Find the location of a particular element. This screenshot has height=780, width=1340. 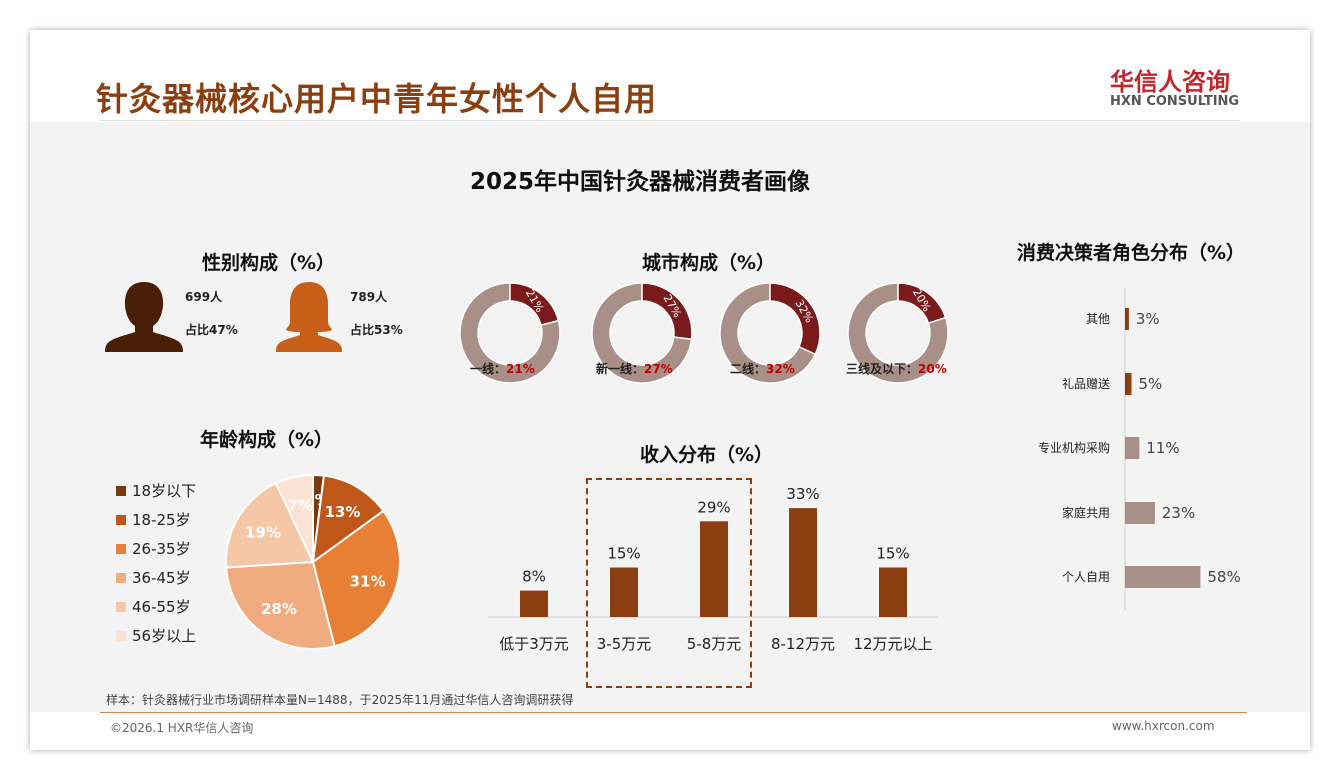

x-tick-label: 8-12万元 is located at coordinates (803, 644).